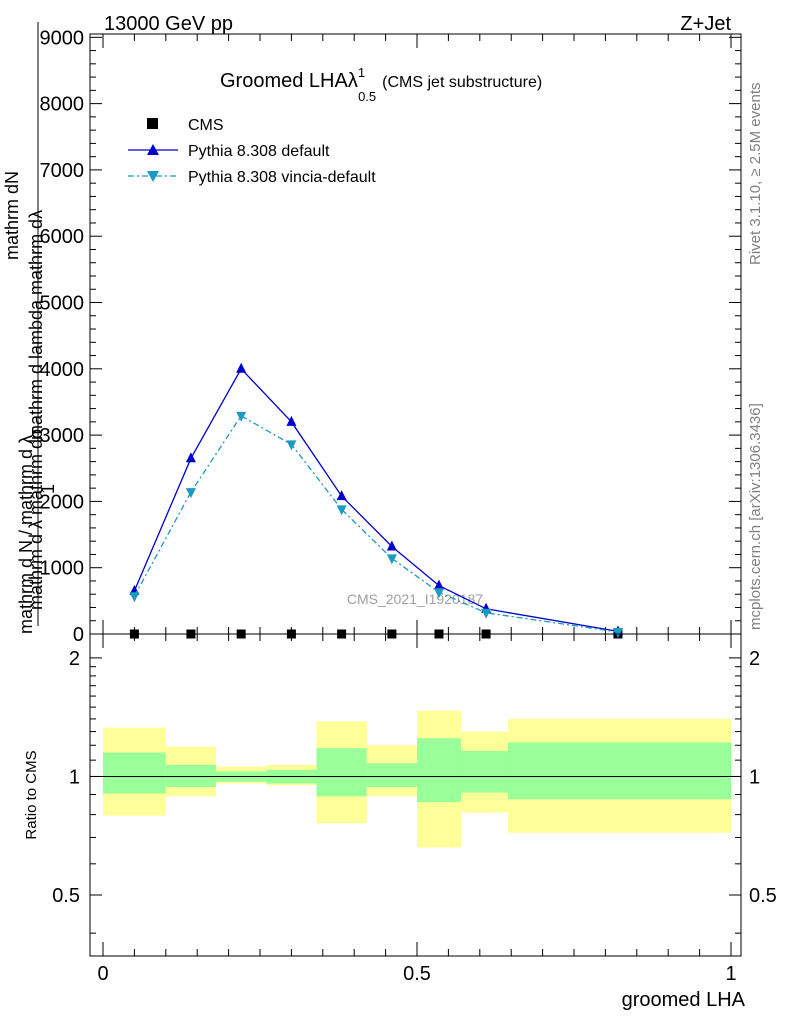 The width and height of the screenshot is (786, 1024). What do you see at coordinates (12, 215) in the screenshot?
I see `ylabel-top-1: mathrm dN` at bounding box center [12, 215].